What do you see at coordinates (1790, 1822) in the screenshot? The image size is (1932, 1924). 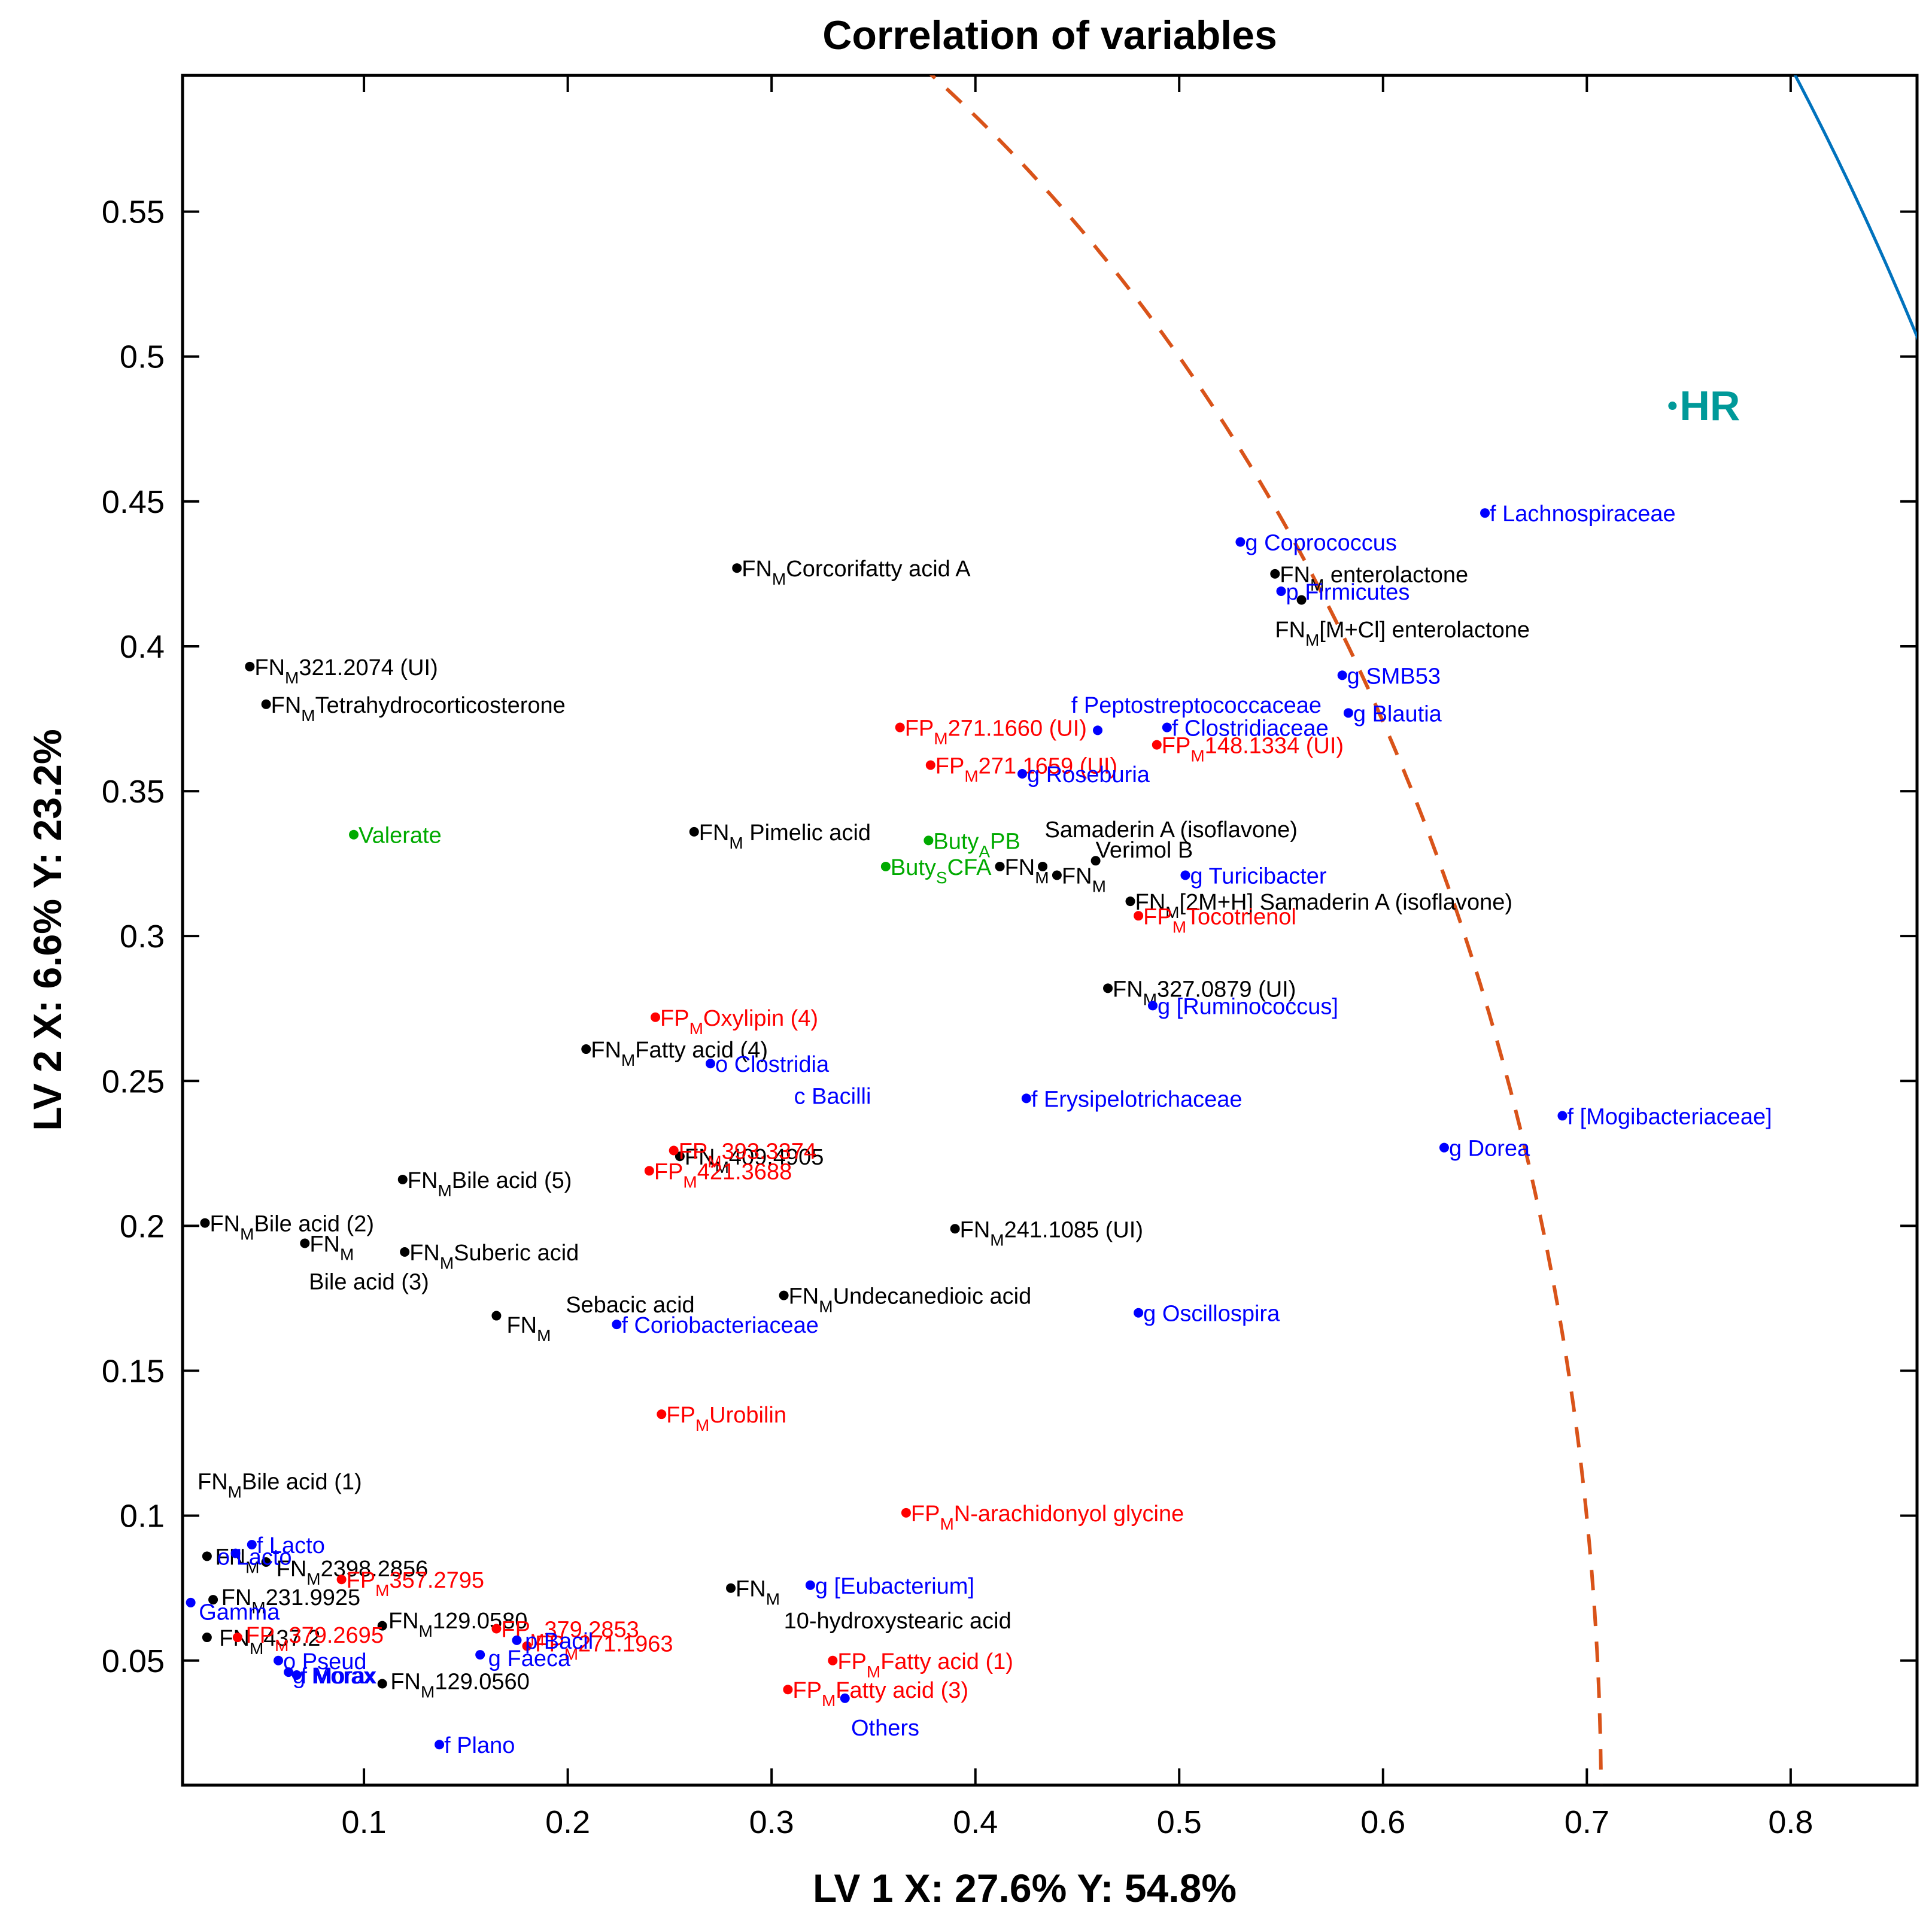 I see `x-tick-label: 0.8` at bounding box center [1790, 1822].